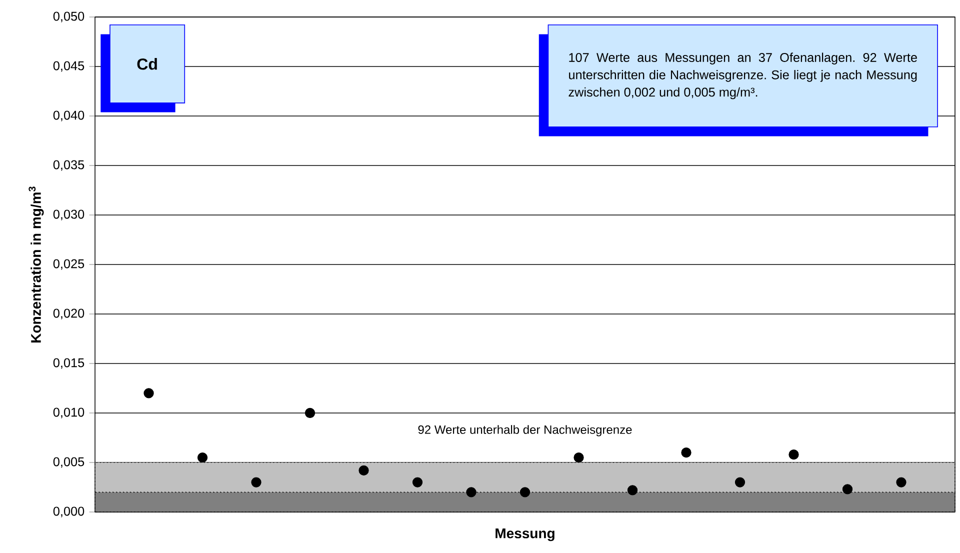 Image resolution: width=960 pixels, height=553 pixels. Describe the element at coordinates (68, 512) in the screenshot. I see `y-tick-label: 0,000` at that location.